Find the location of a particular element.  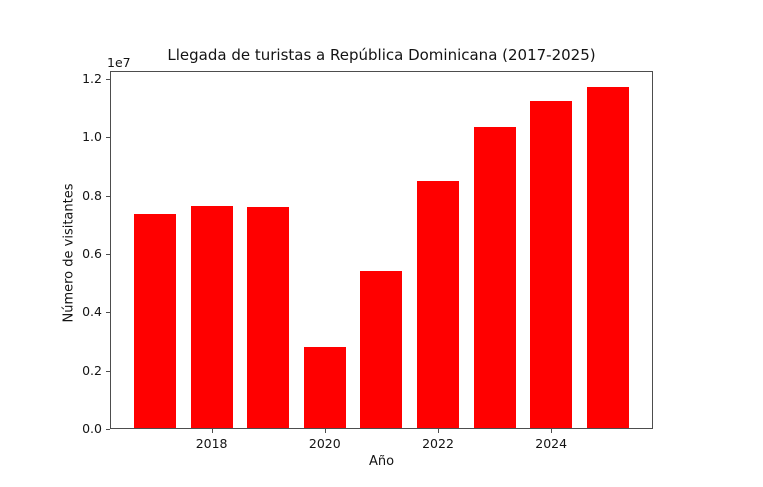

y-axis-offset-label: 1e7 is located at coordinates (119, 62).